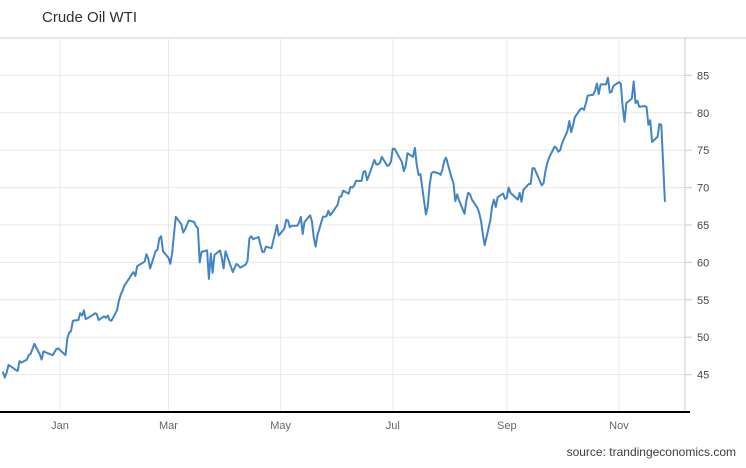  What do you see at coordinates (60, 426) in the screenshot?
I see `x-tick-label: Jan` at bounding box center [60, 426].